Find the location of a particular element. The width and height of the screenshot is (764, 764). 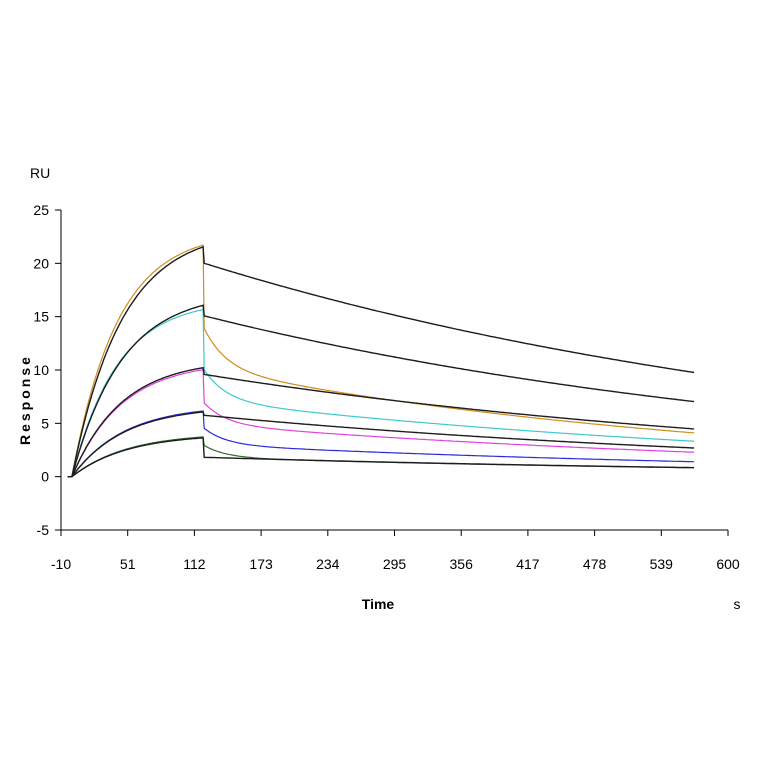

x-tick-label: 51 is located at coordinates (128, 564).